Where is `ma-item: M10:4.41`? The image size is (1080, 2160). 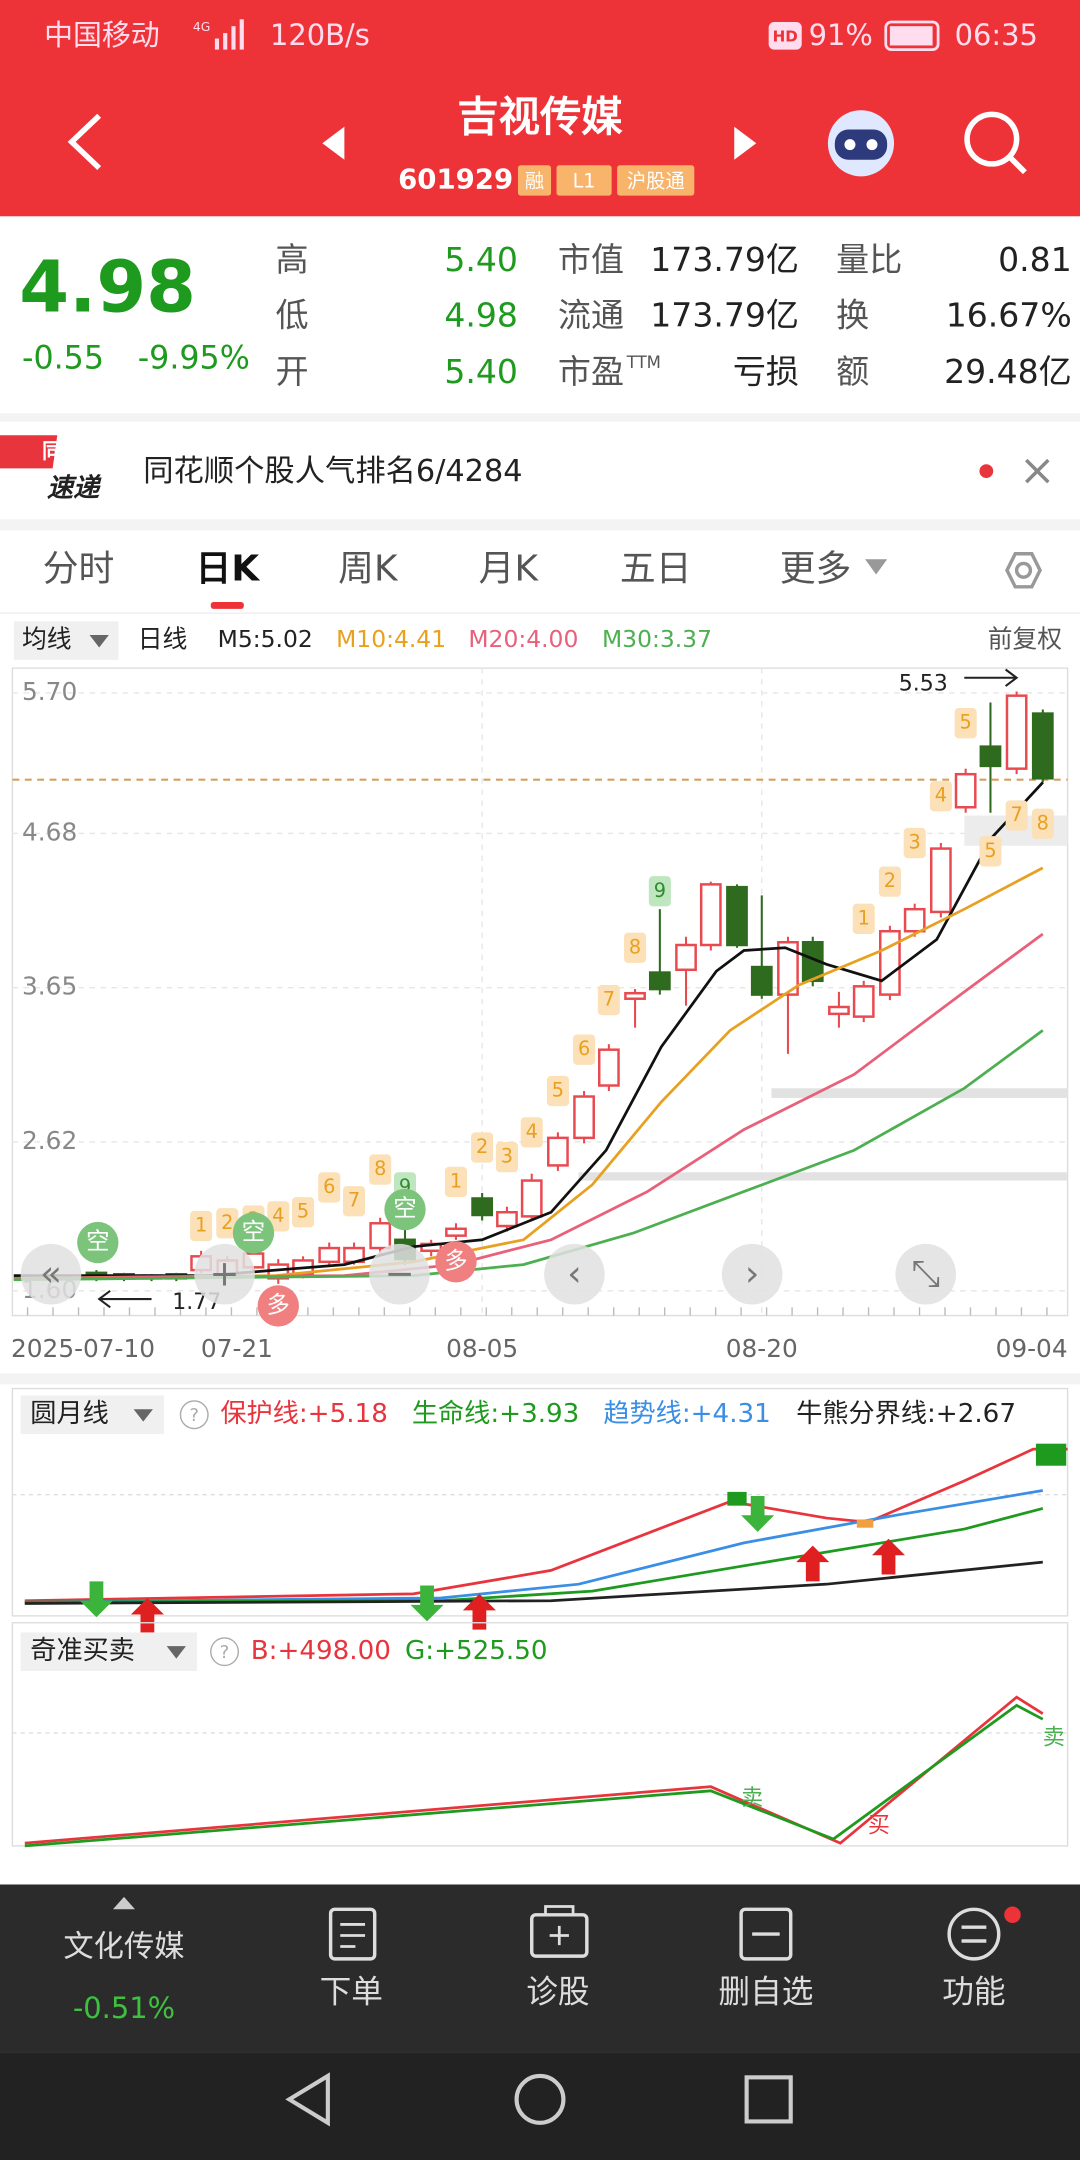
ma-item: M10:4.41 is located at coordinates (391, 639).